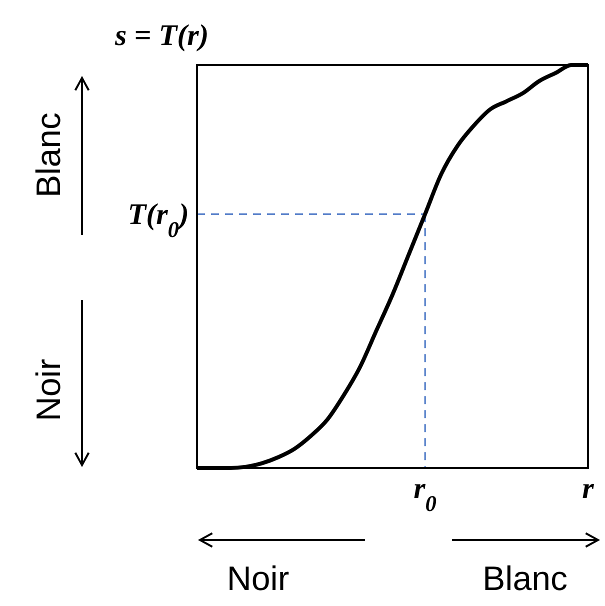 This screenshot has width=605, height=606. I want to click on text: r$_{0}$, so click(425, 494).